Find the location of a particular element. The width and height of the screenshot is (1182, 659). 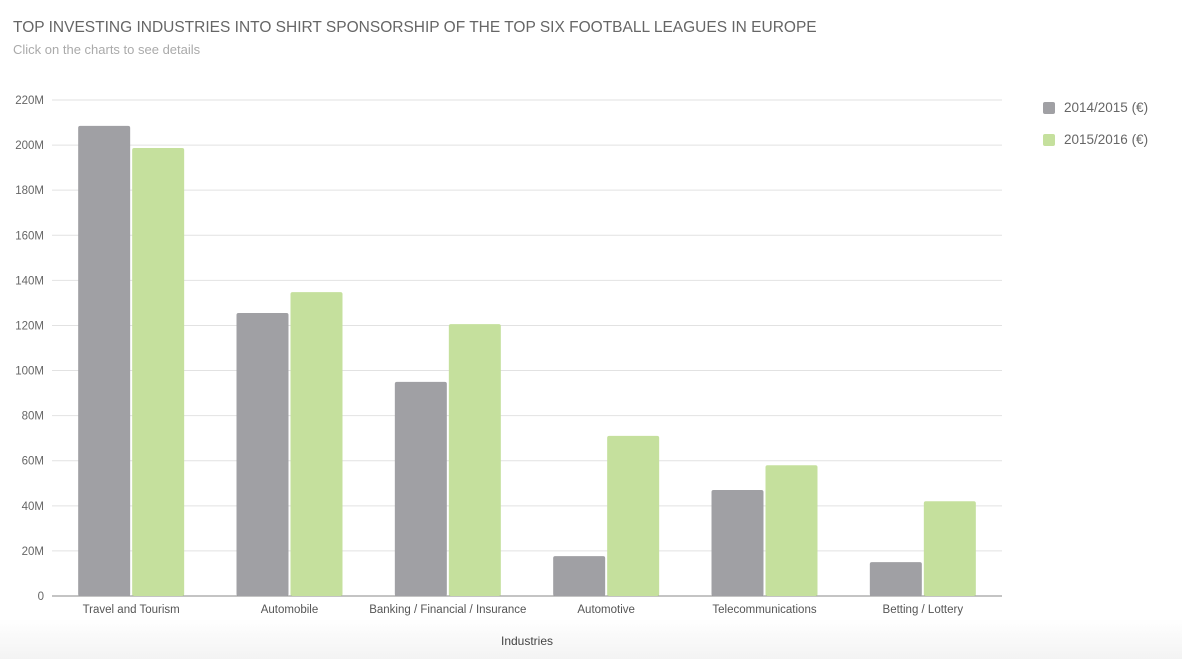

legend-label: 2014/2015 (€) is located at coordinates (1106, 107).